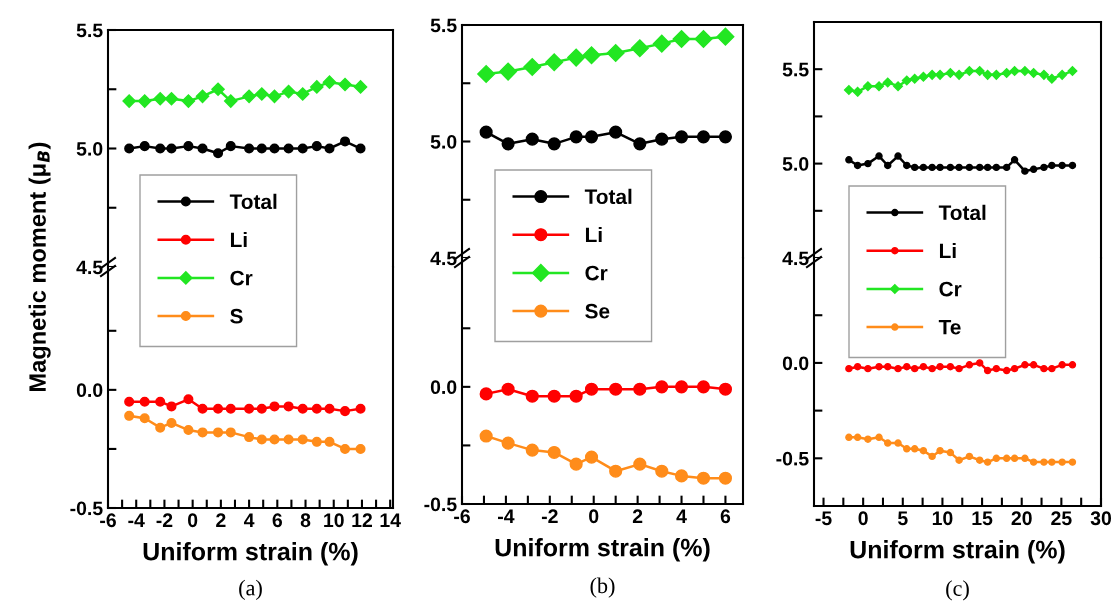 This screenshot has height=614, width=1117. Describe the element at coordinates (902, 518) in the screenshot. I see `x-tick-label: 5` at that location.